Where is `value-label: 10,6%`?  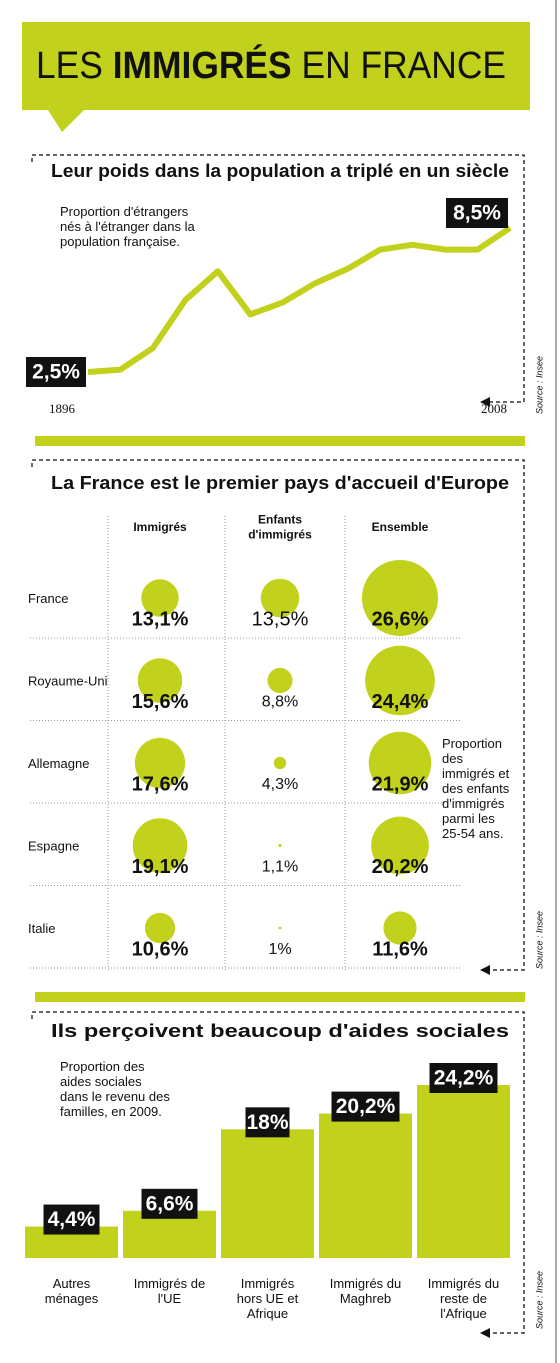
value-label: 10,6% is located at coordinates (160, 949).